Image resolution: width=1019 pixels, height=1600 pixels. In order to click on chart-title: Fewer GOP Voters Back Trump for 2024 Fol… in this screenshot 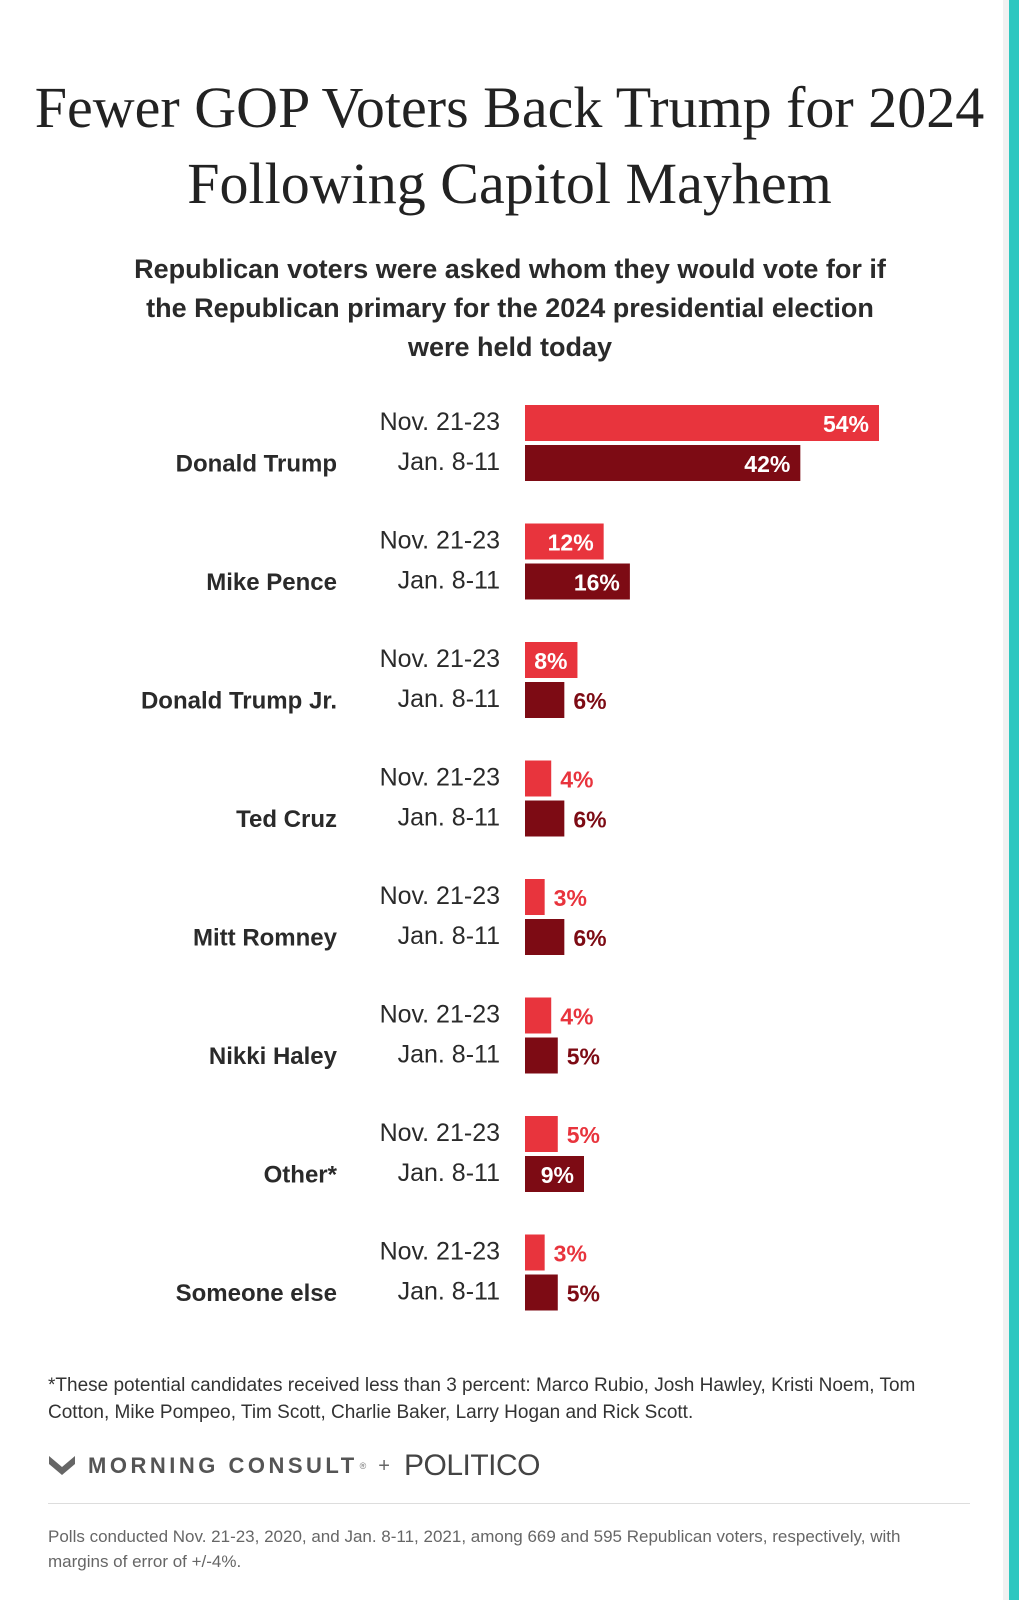, I will do `click(509, 145)`.